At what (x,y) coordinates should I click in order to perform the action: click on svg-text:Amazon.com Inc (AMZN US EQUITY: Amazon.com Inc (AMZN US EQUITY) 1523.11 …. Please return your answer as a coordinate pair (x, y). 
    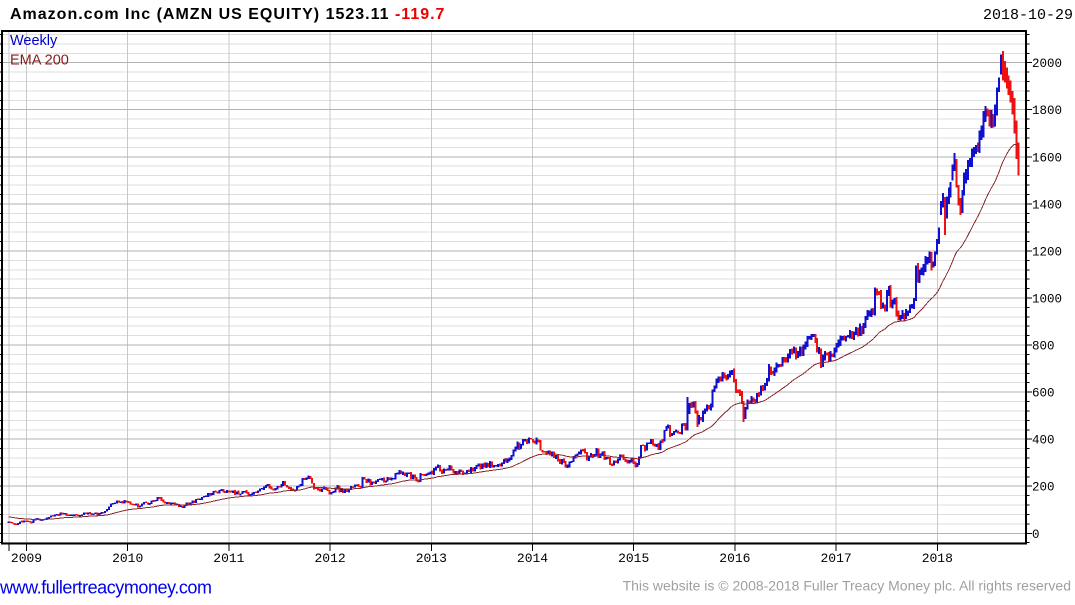
    Looking at the image, I should click on (227, 14).